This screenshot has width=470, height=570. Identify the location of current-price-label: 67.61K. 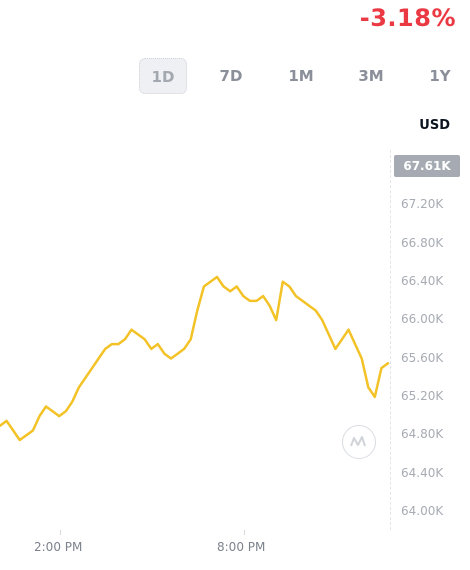
(427, 166).